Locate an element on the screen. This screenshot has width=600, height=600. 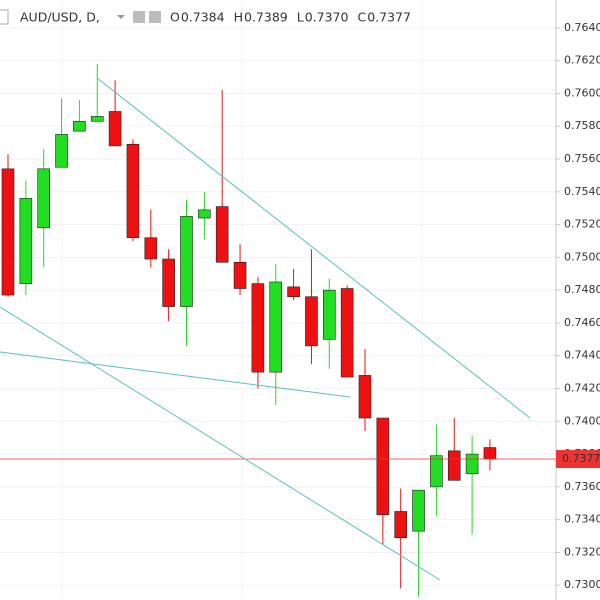
y-tick-label: 0.7320 is located at coordinates (582, 551).